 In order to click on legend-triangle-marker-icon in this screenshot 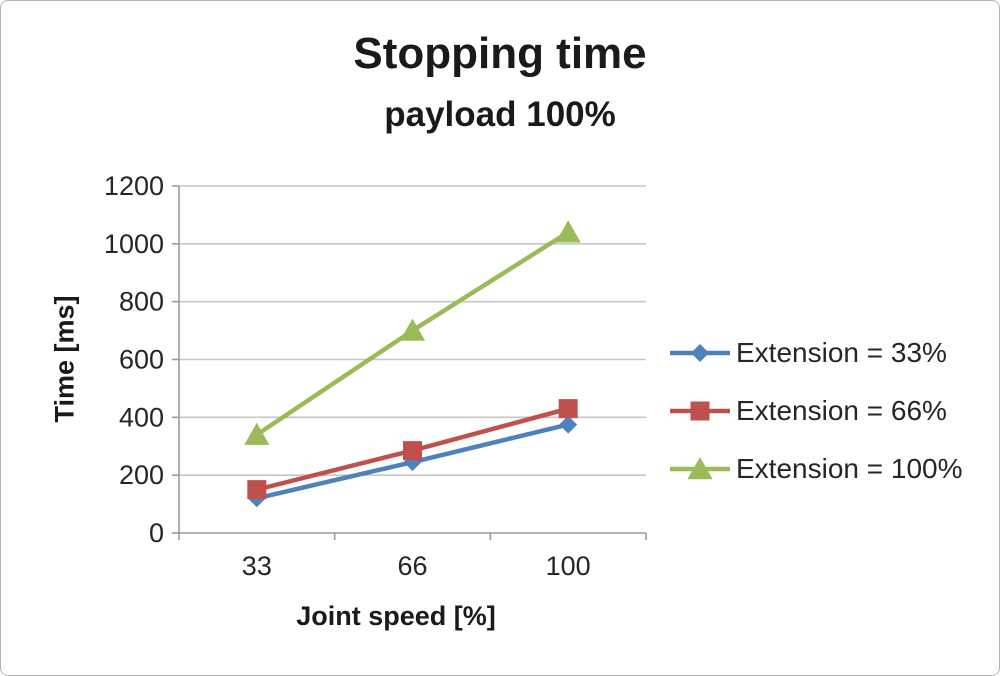, I will do `click(700, 468)`.